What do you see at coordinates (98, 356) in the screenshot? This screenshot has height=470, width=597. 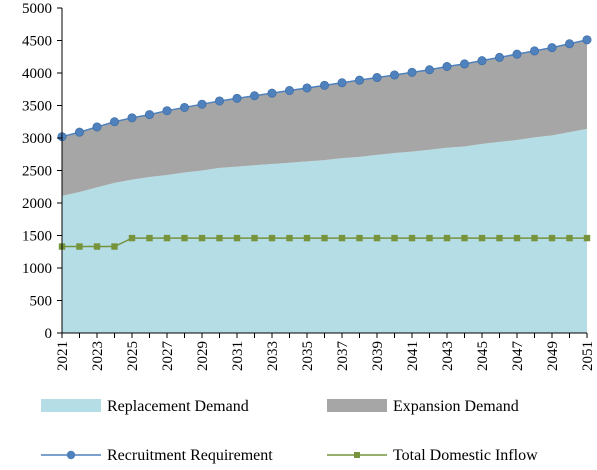 I see `x-tick-label: 2023` at bounding box center [98, 356].